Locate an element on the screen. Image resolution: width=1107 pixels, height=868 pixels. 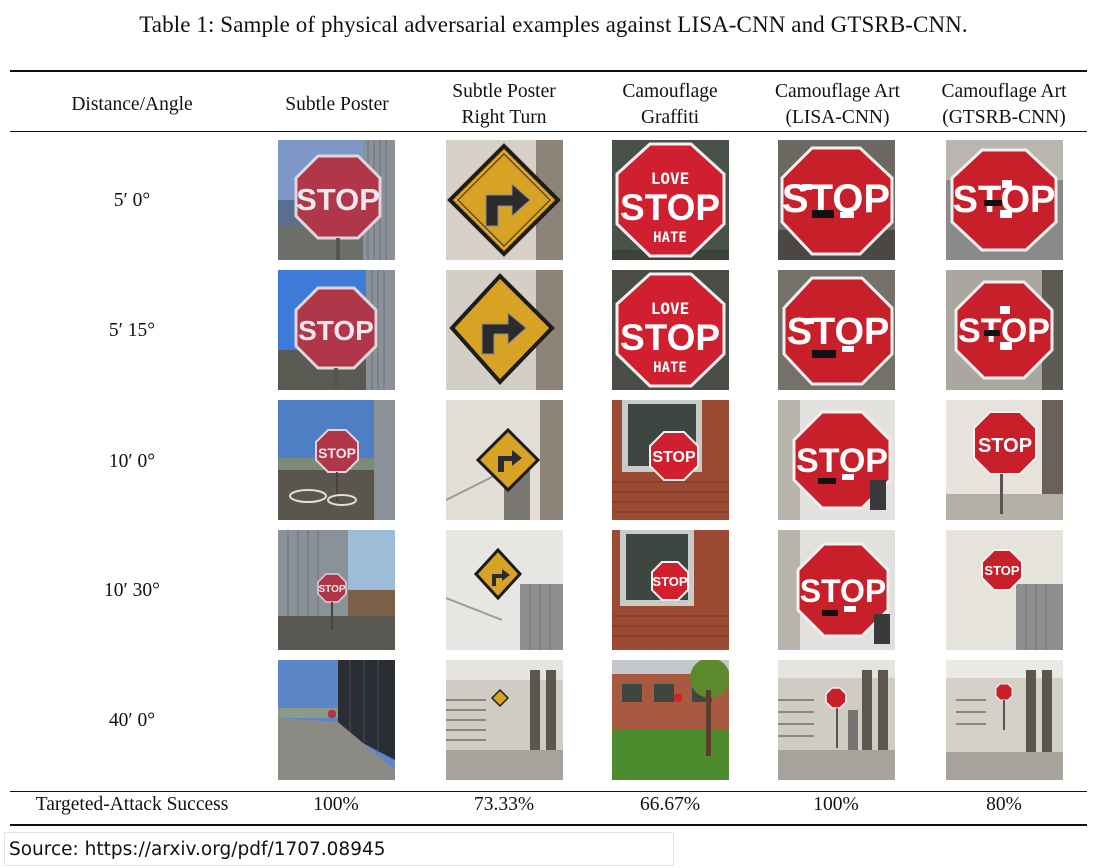
photo-subtle-poster-5ft-15deg: STOP is located at coordinates (336, 330).